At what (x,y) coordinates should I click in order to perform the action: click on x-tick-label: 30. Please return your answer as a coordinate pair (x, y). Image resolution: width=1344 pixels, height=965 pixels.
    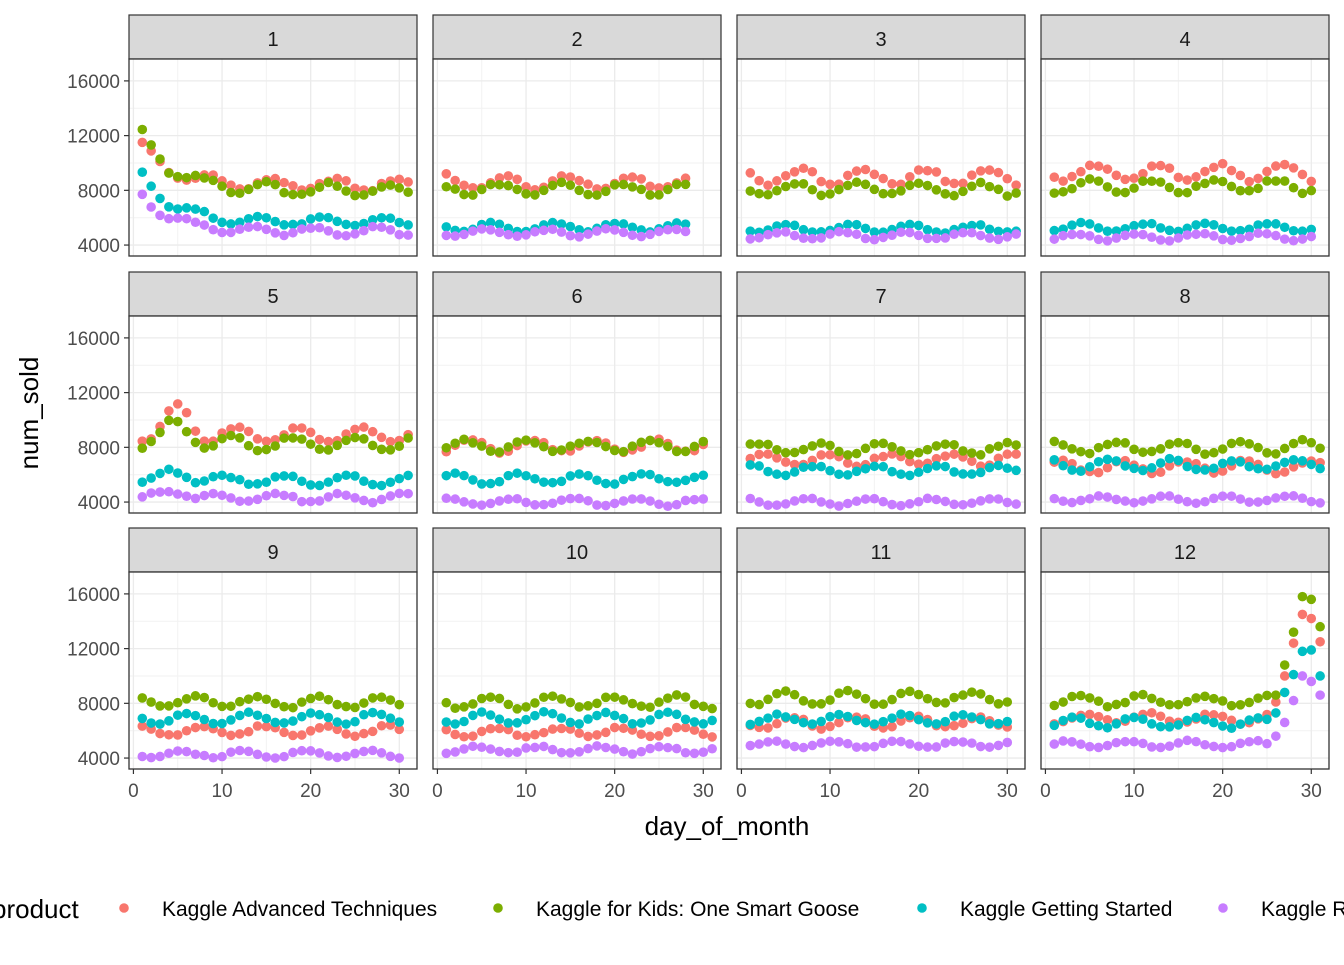
    Looking at the image, I should click on (1007, 791).